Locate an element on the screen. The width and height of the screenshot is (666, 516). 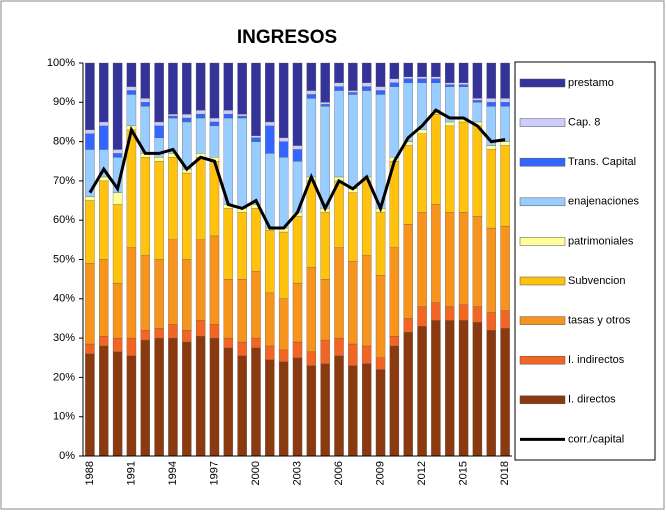
y-tick-label: 60% is located at coordinates (64, 220).